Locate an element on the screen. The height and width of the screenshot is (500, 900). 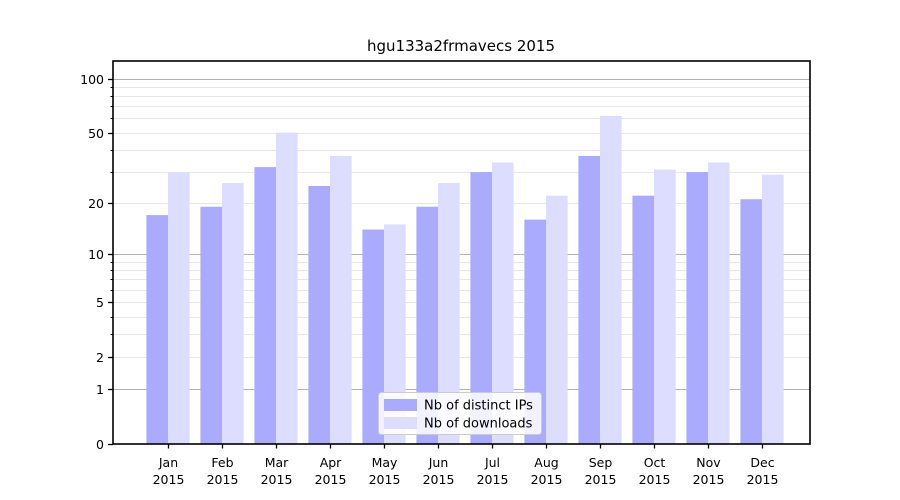
bar-downloads-feb is located at coordinates (233, 313).